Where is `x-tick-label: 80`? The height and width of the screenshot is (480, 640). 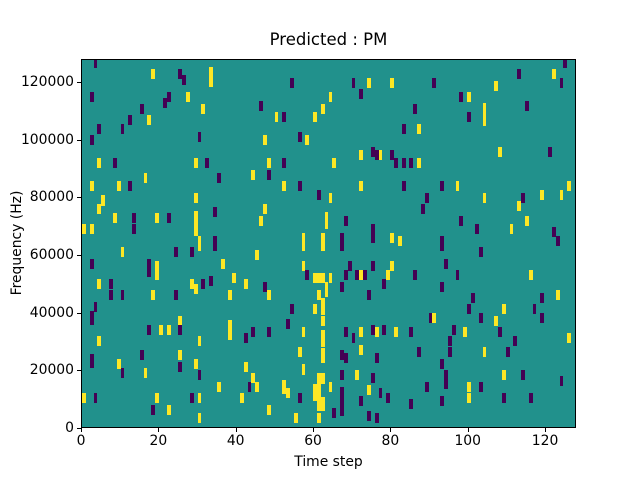
x-tick-label: 80 is located at coordinates (390, 441).